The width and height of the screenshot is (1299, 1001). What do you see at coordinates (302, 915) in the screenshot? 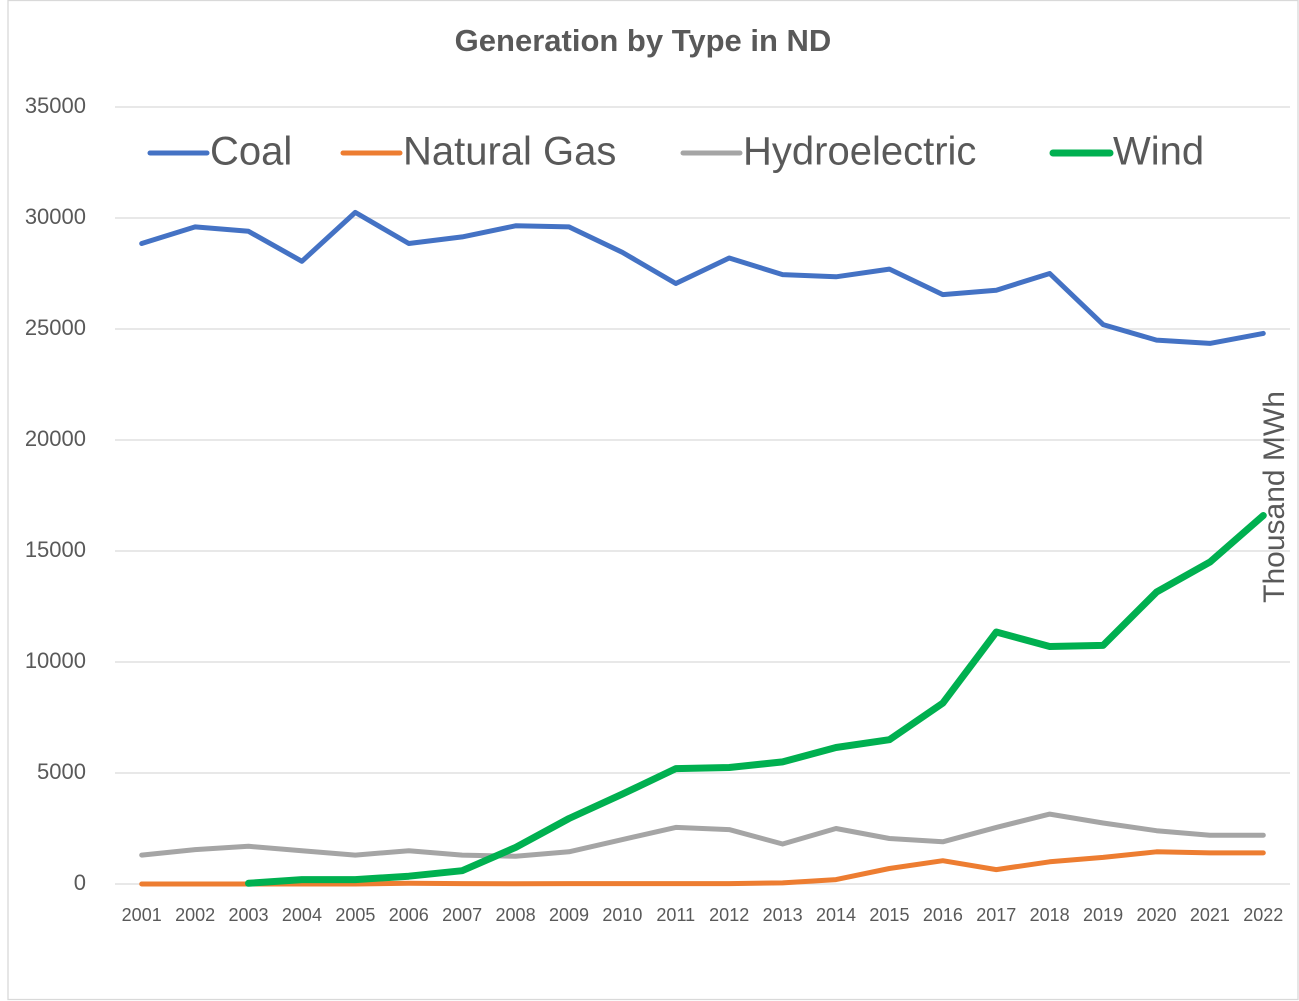
I see `x-tick-label: 2004` at bounding box center [302, 915].